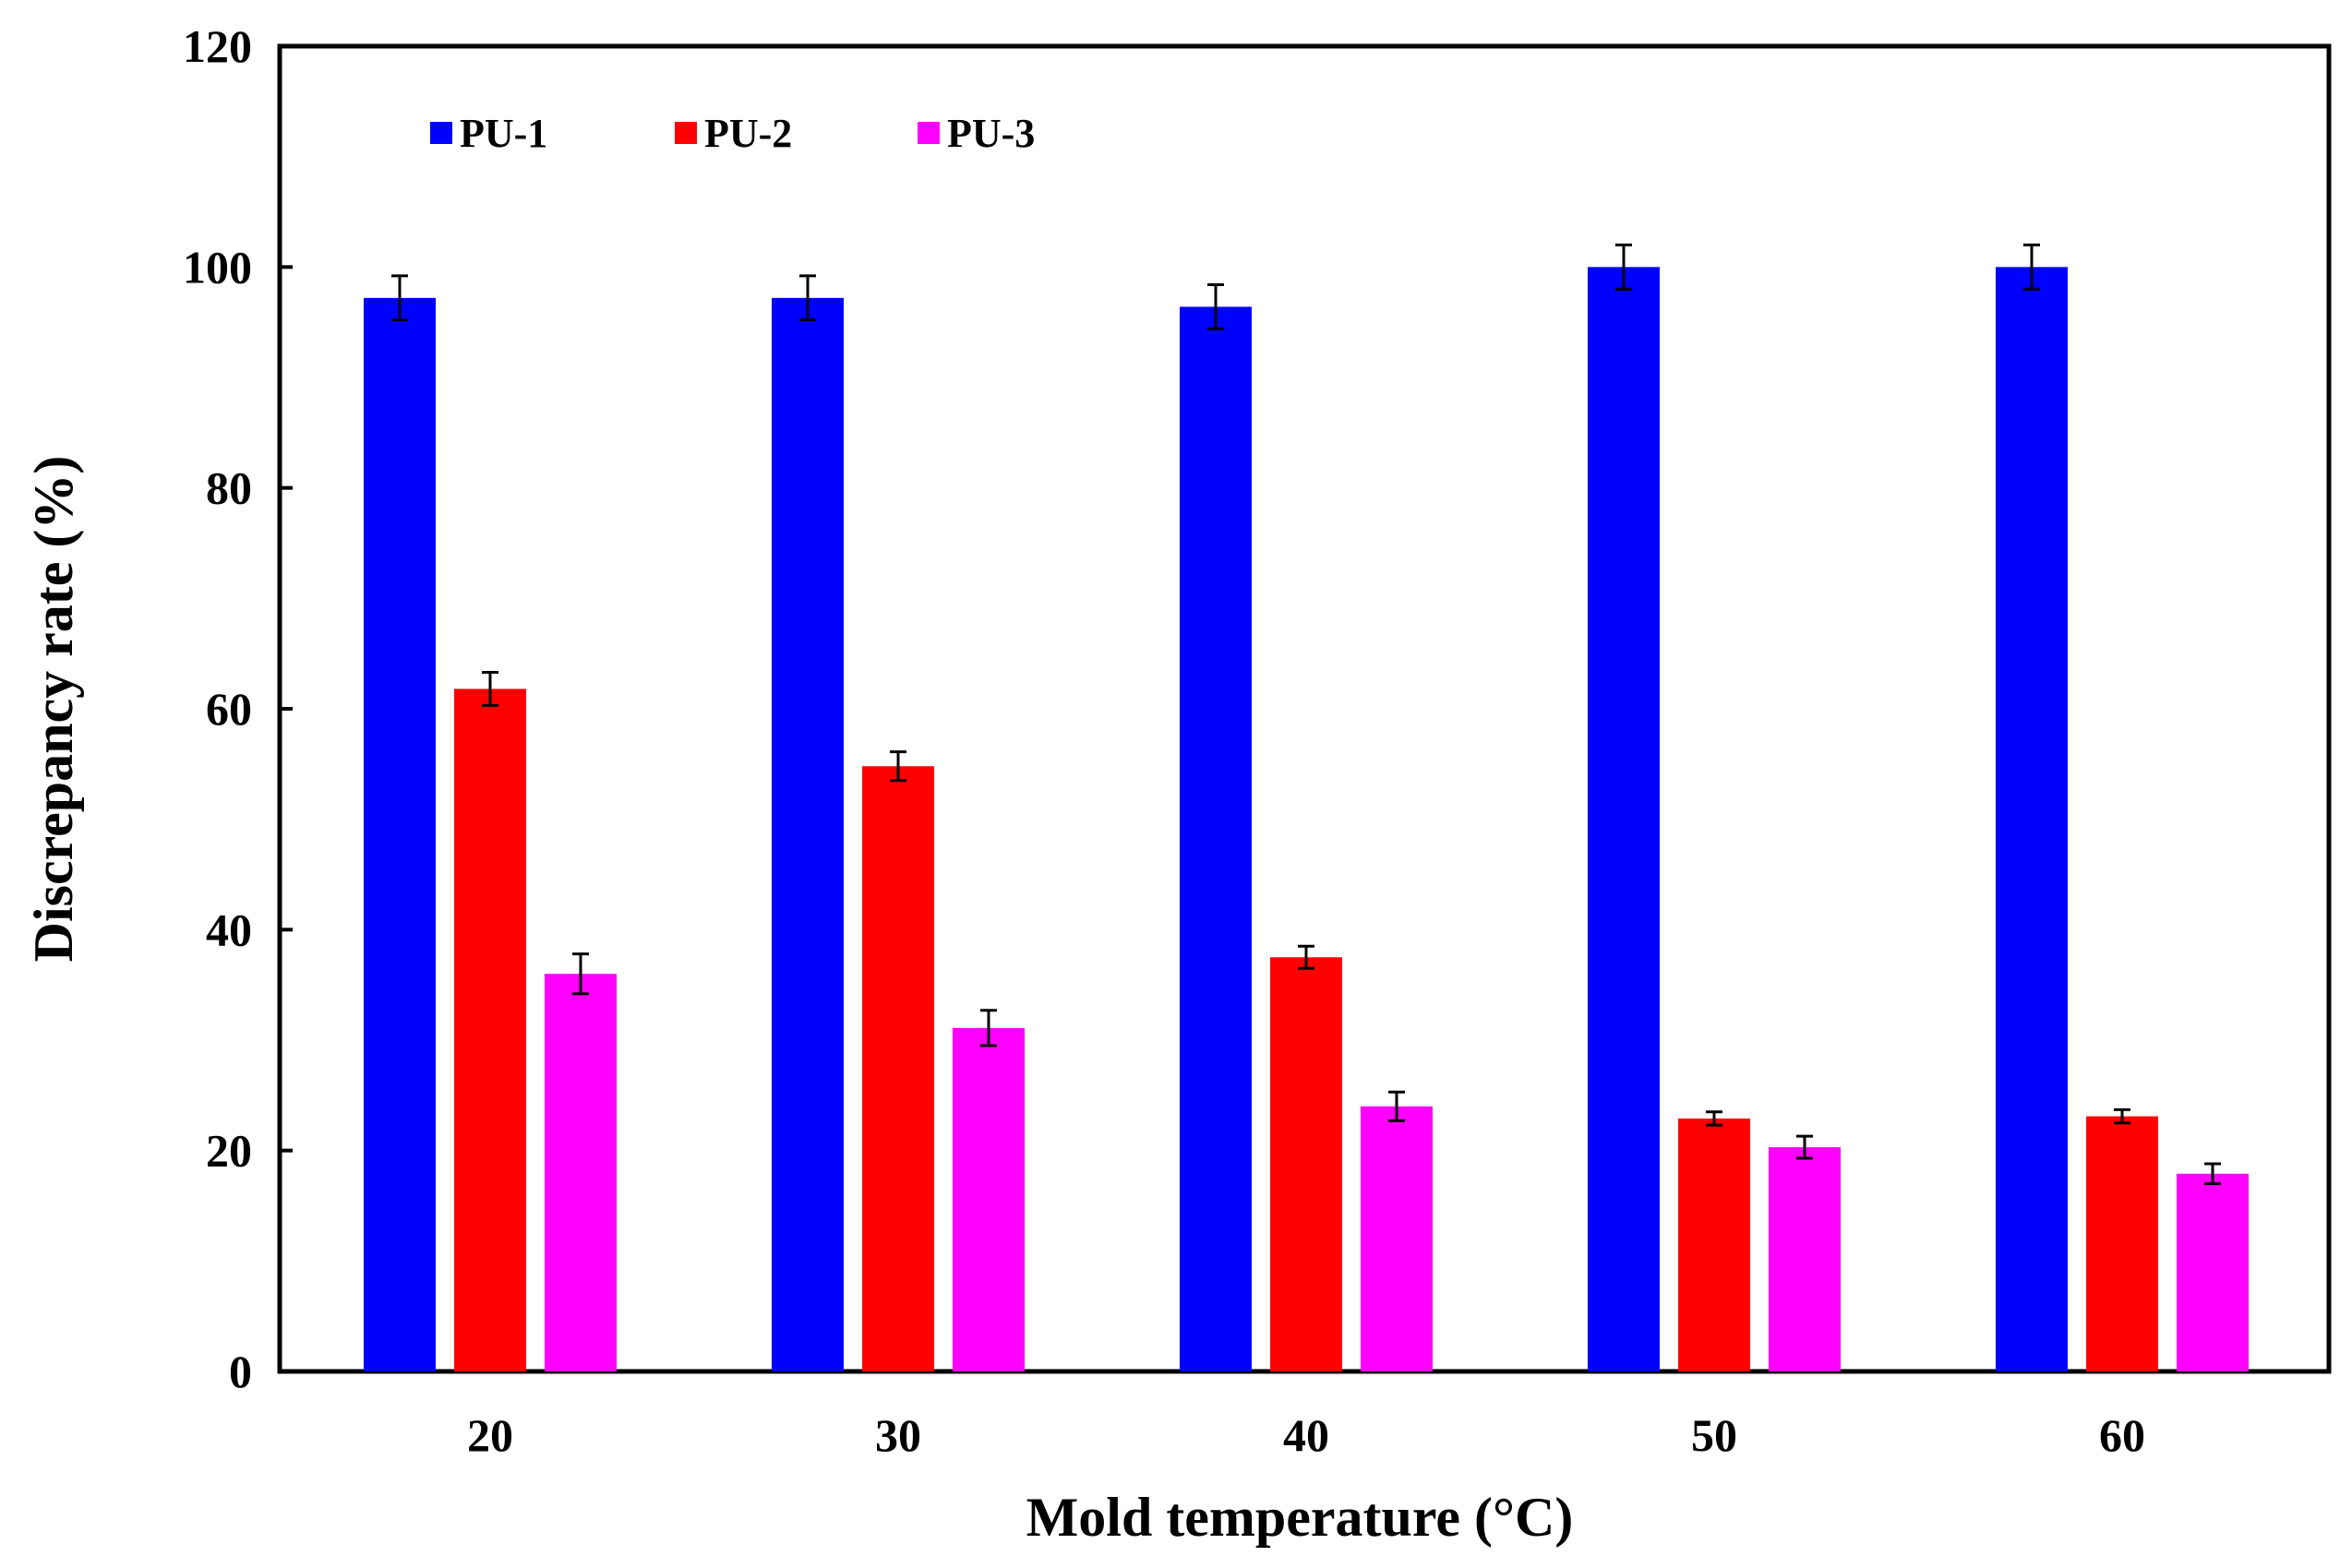 The image size is (2340, 1568). Describe the element at coordinates (229, 1151) in the screenshot. I see `y-tick-label: 20` at that location.